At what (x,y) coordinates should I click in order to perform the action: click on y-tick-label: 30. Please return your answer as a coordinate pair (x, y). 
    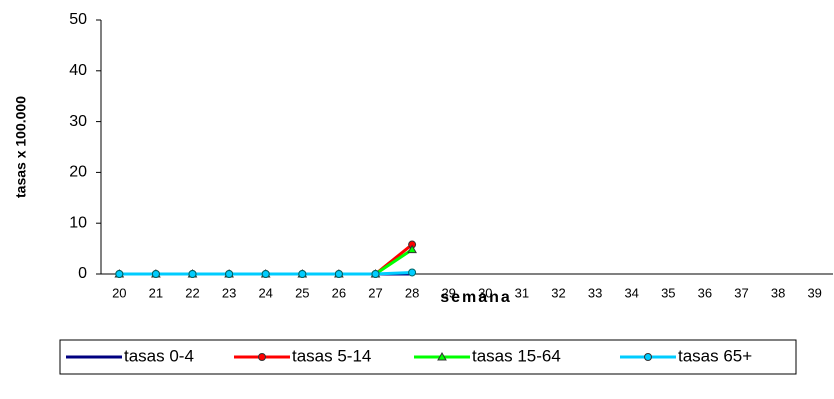
    Looking at the image, I should click on (78, 121).